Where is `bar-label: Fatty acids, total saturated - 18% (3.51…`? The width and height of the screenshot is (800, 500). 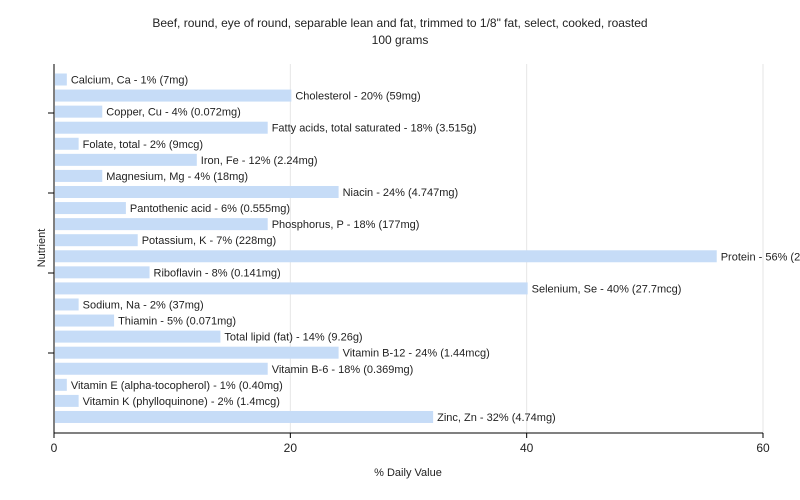
bar-label: Fatty acids, total saturated - 18% (3.51… is located at coordinates (374, 129).